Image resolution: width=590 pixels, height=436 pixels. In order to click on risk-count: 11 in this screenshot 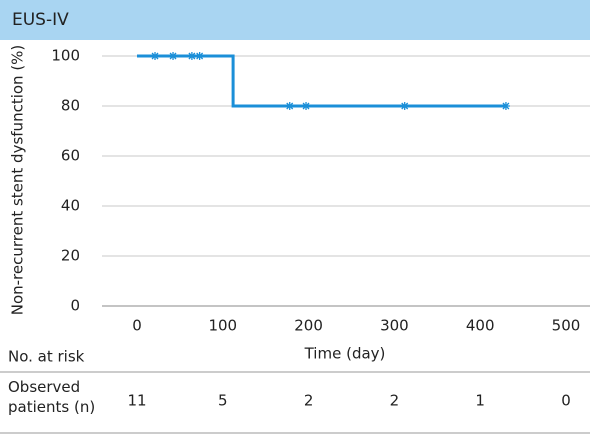, I will do `click(136, 401)`.